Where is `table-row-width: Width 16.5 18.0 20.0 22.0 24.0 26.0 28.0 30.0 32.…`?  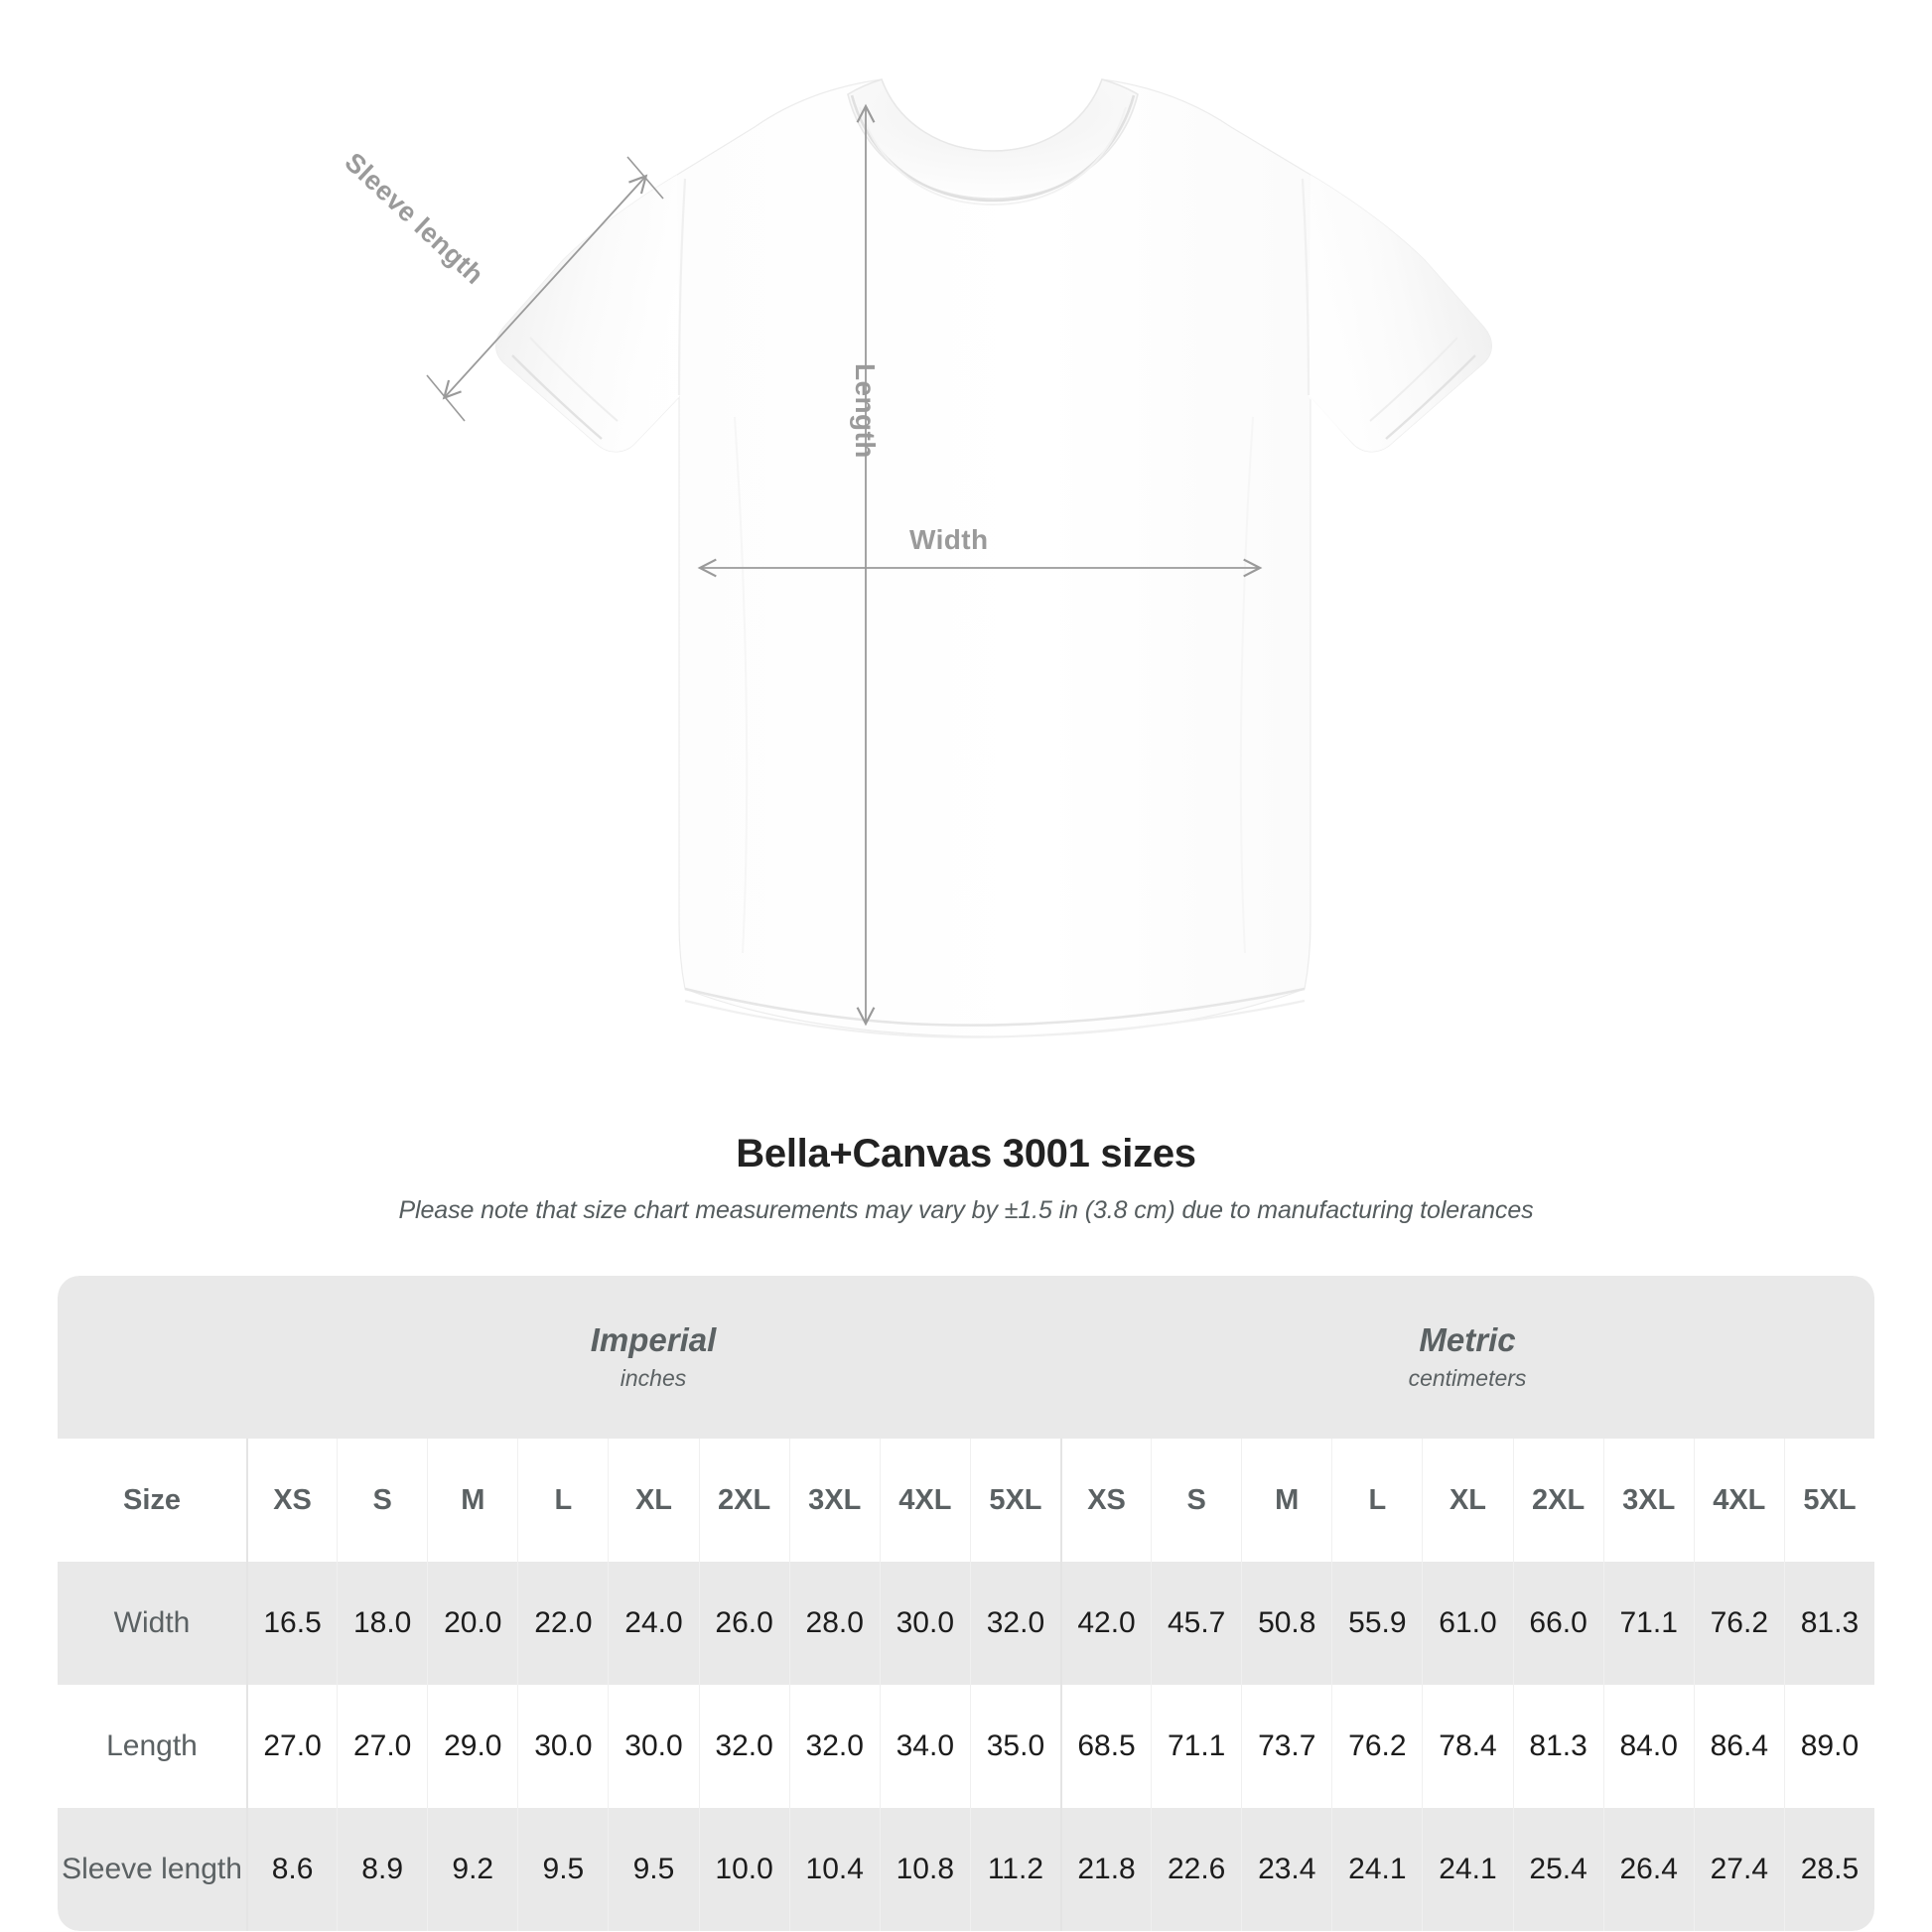 table-row-width: Width 16.5 18.0 20.0 22.0 24.0 26.0 28.0 30.0 32.… is located at coordinates (967, 1624).